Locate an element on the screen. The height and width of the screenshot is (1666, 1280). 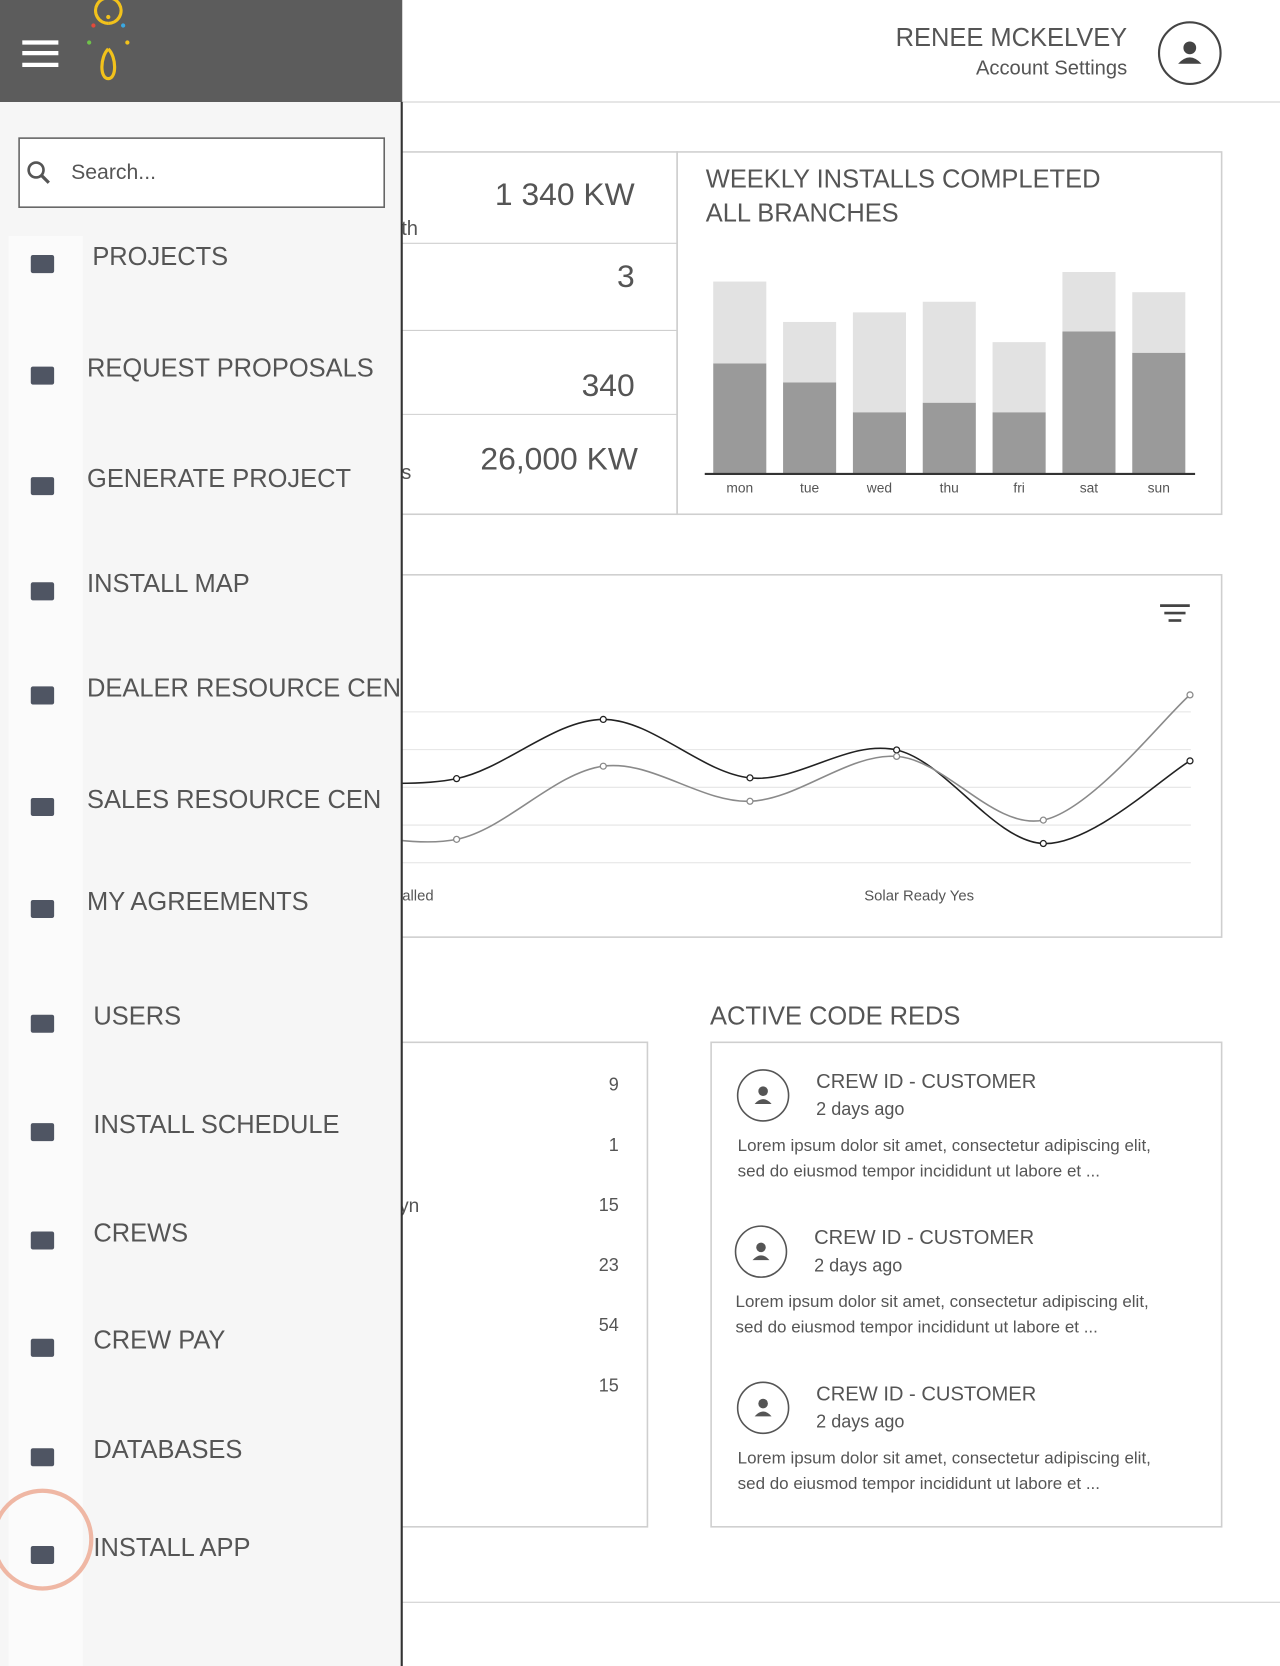
section-title: ACTIVE CODE REDS is located at coordinates (835, 1017).